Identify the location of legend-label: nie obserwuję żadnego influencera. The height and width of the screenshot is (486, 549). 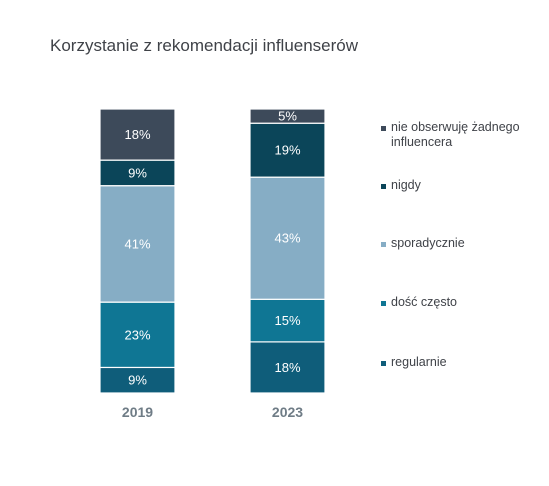
(455, 134).